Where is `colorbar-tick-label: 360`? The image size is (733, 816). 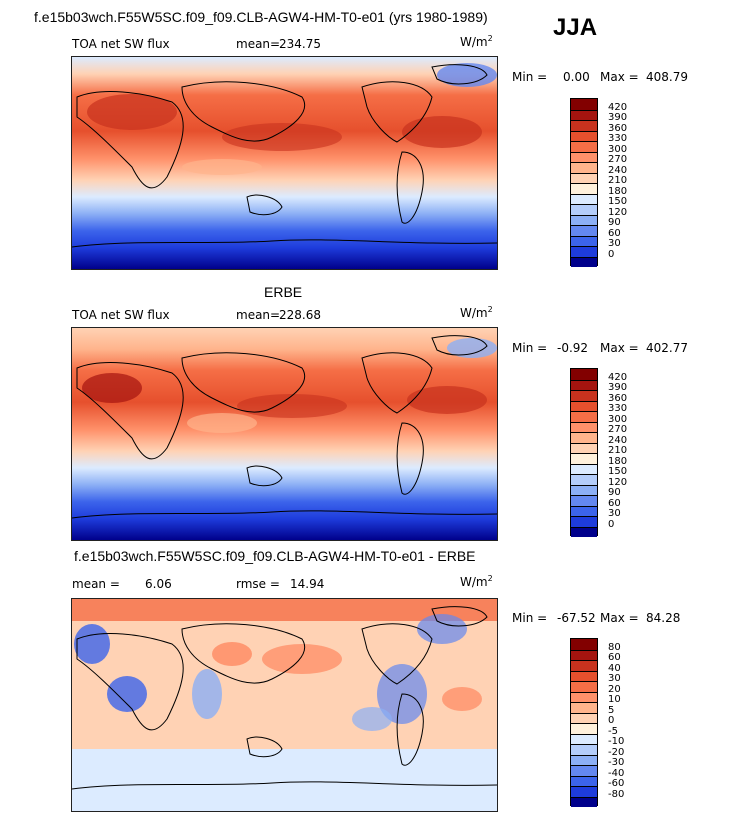
colorbar-tick-label: 360 is located at coordinates (618, 128).